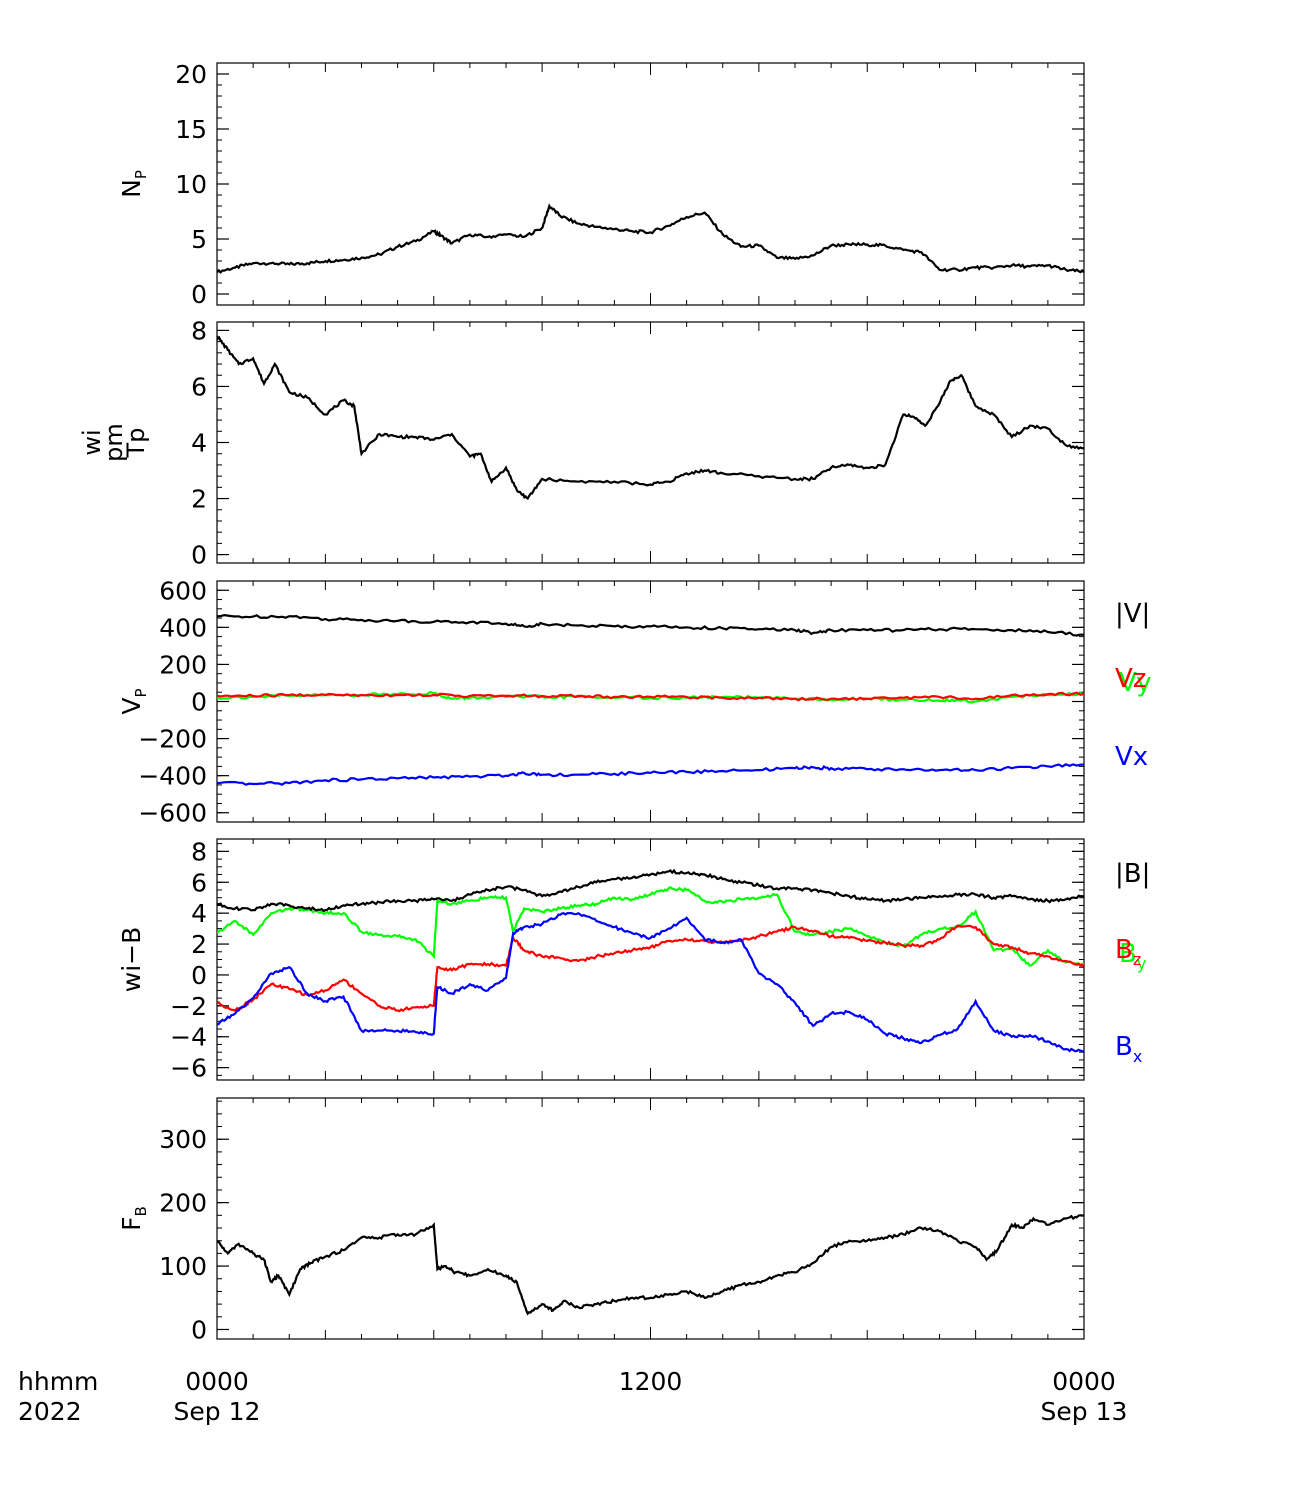 This screenshot has height=1500, width=1300. What do you see at coordinates (1131, 757) in the screenshot?
I see `legend-label: Vx` at bounding box center [1131, 757].